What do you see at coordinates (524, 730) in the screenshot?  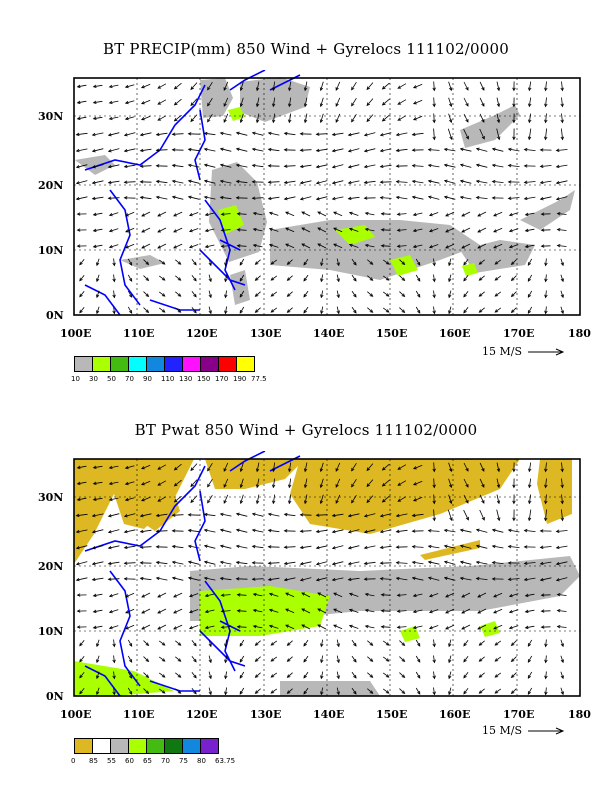 I see `wind-scale-label: 15 M/S` at bounding box center [524, 730].